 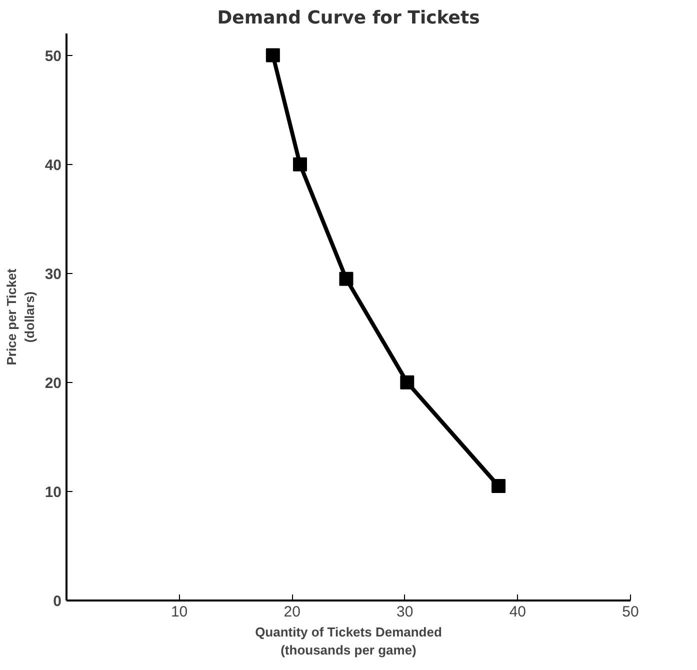 I want to click on y-tick-label: 0, so click(x=57, y=601).